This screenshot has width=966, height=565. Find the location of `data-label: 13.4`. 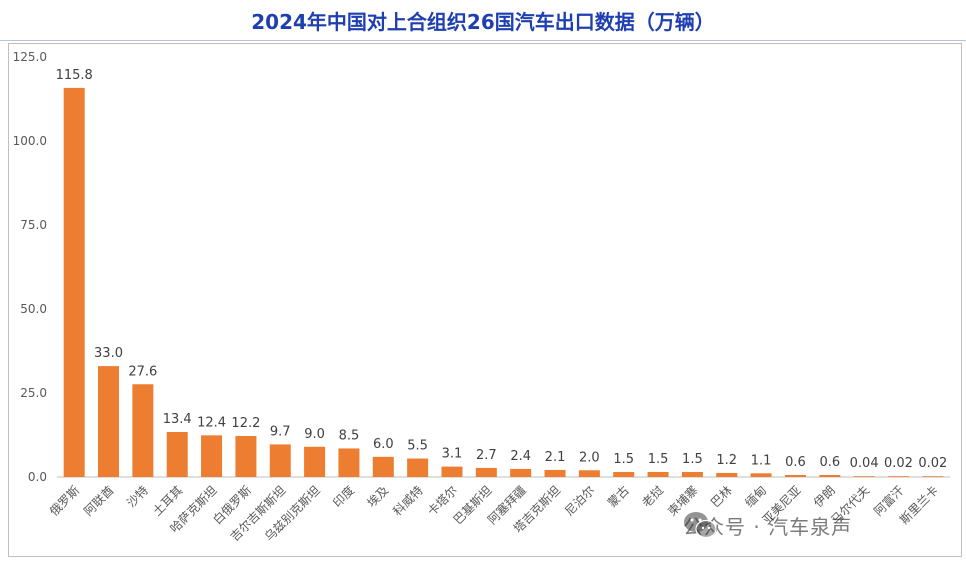

data-label: 13.4 is located at coordinates (177, 419).